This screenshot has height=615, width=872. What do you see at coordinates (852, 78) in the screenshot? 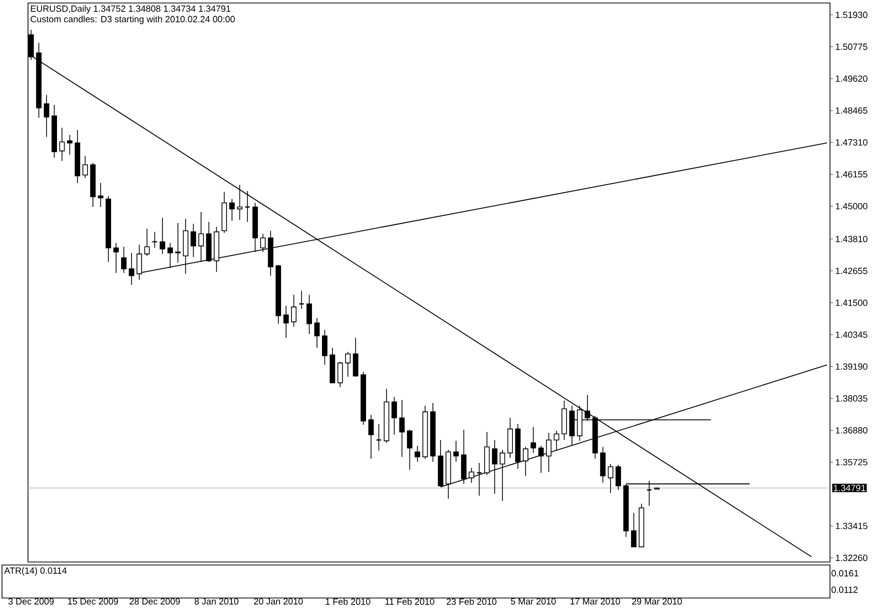
I see `y-tick-label: 1.49620` at bounding box center [852, 78].